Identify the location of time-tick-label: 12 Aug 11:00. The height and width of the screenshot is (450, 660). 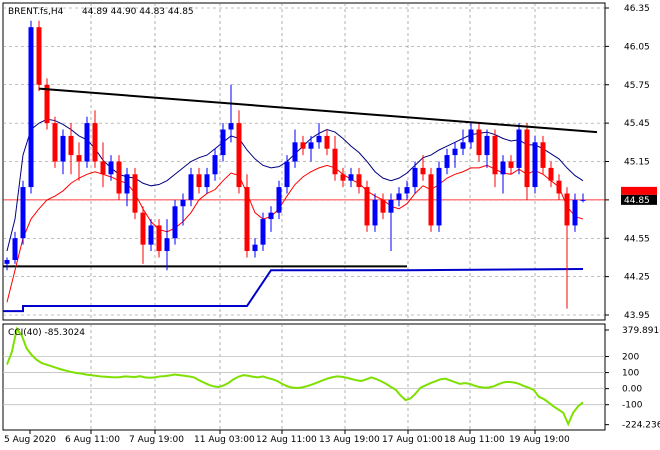
(286, 440).